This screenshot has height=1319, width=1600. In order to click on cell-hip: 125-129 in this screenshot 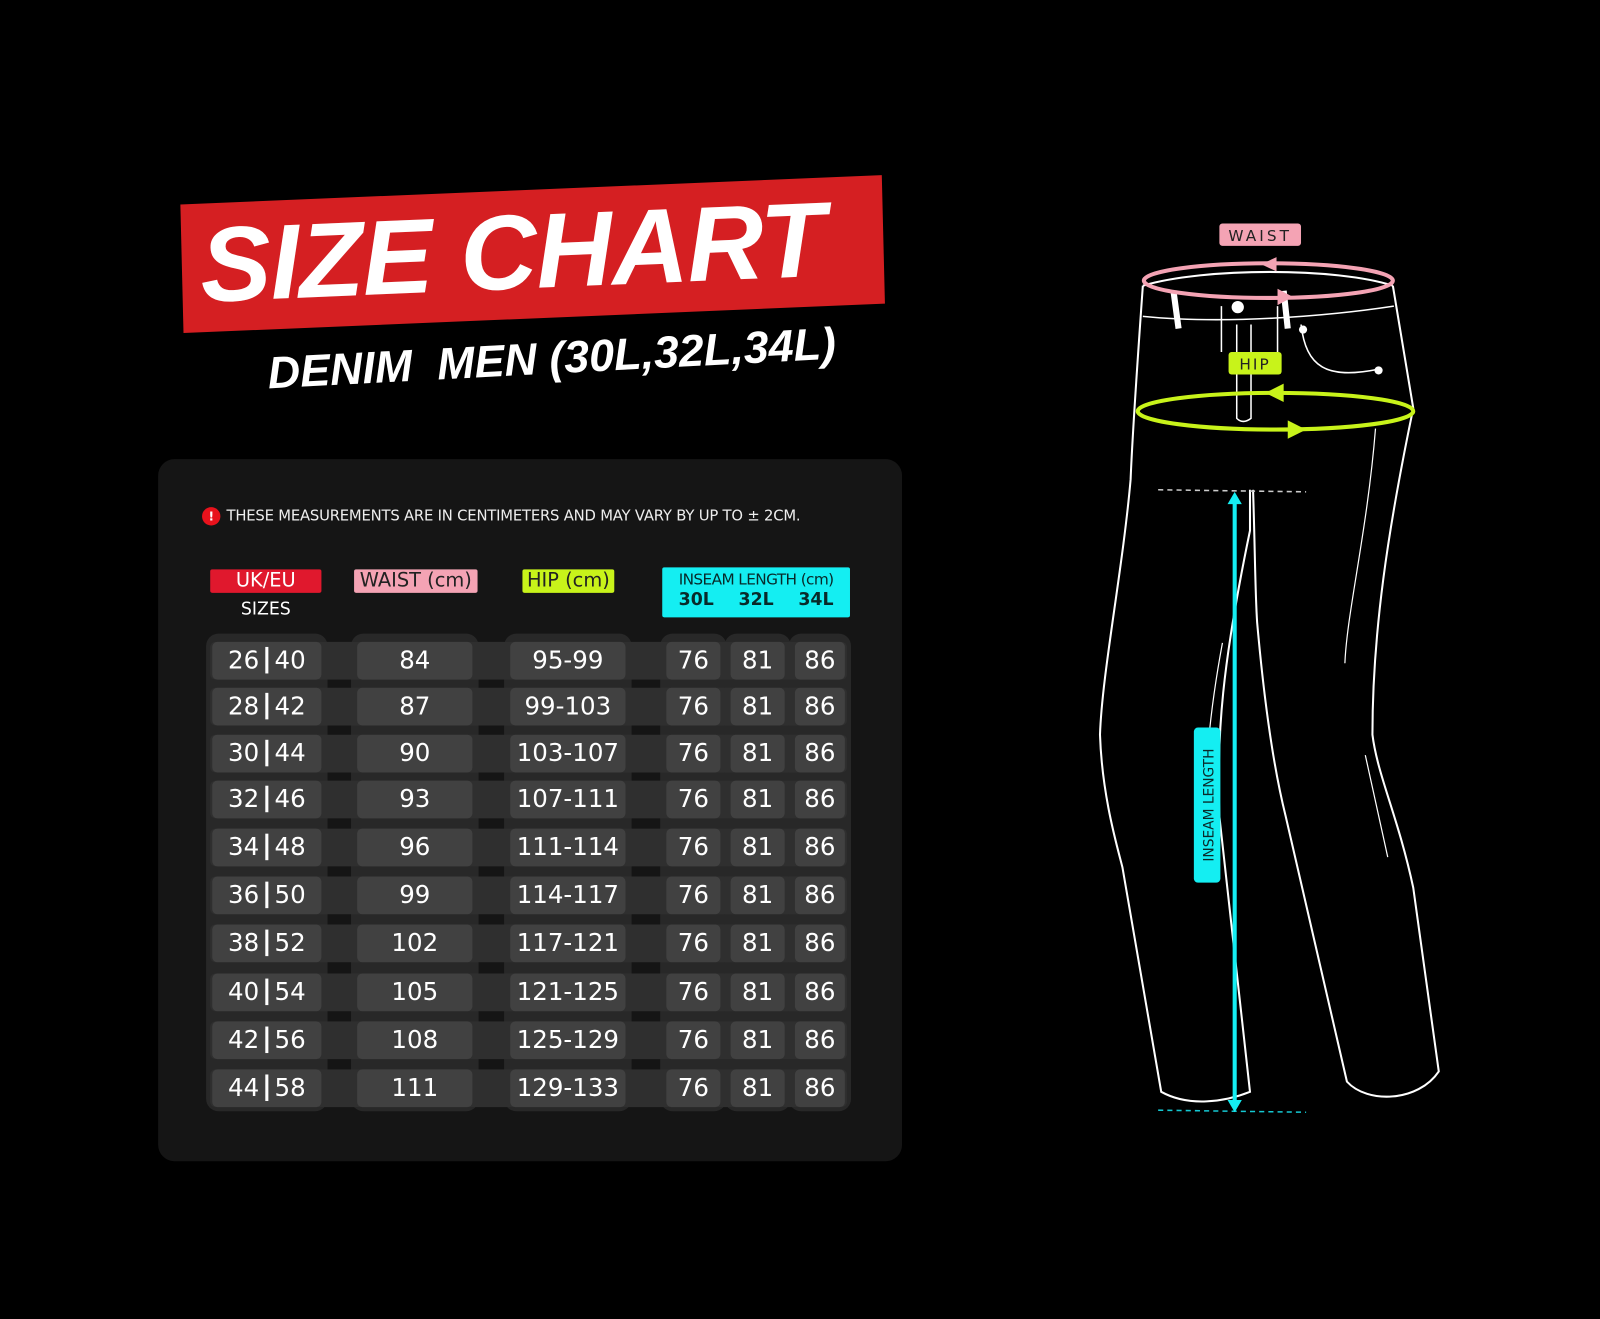, I will do `click(568, 1040)`.